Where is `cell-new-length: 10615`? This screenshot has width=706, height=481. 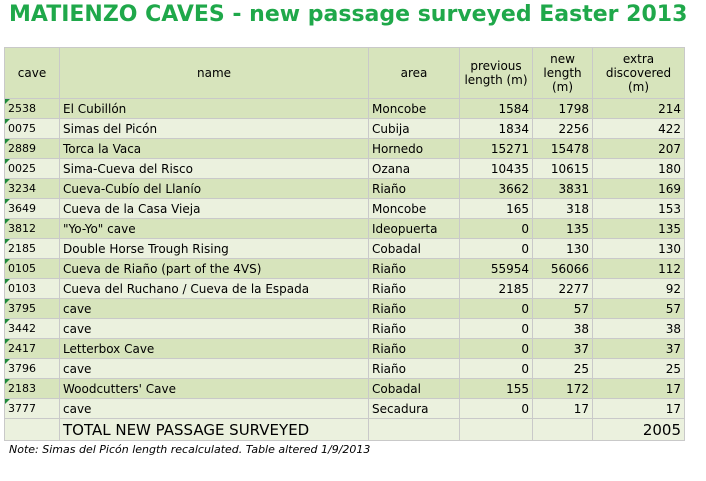
cell-new-length: 10615 is located at coordinates (562, 168).